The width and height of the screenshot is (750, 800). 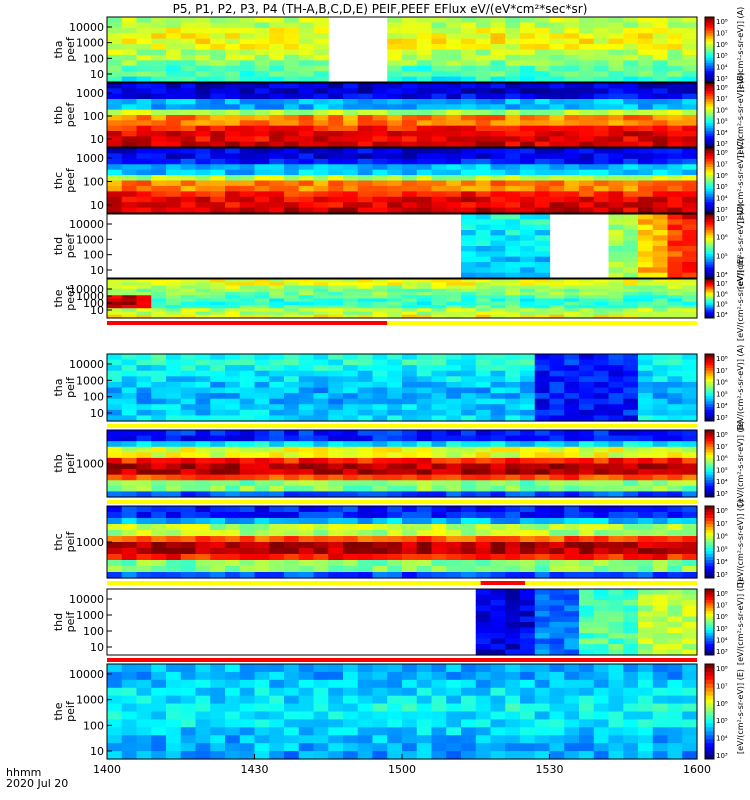 What do you see at coordinates (402, 622) in the screenshot?
I see `panel-frame` at bounding box center [402, 622].